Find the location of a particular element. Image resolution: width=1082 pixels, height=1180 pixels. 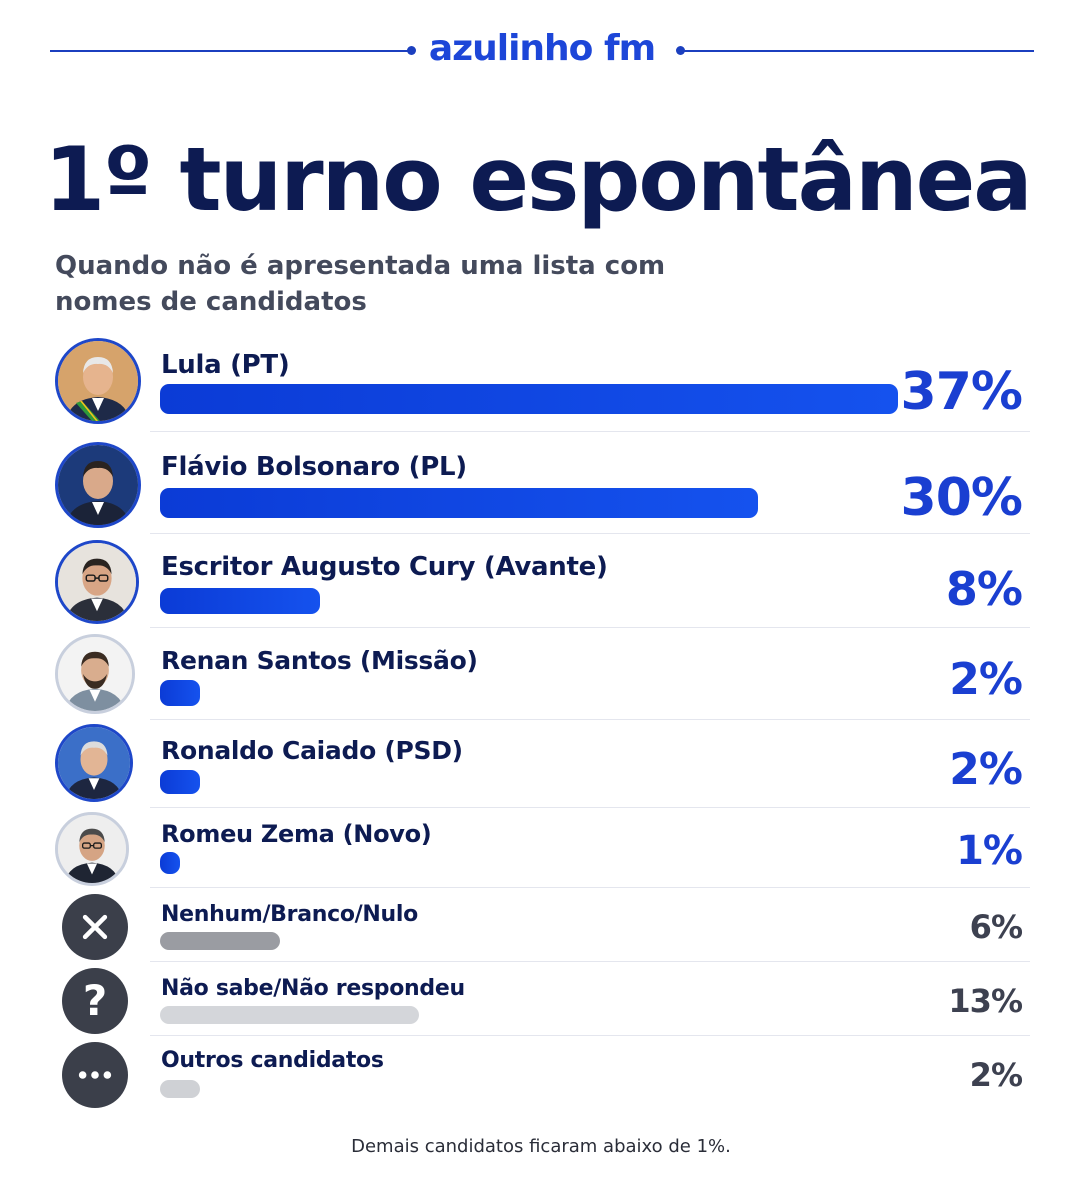

avatar-flavio-bolsonaro is located at coordinates (98, 485).